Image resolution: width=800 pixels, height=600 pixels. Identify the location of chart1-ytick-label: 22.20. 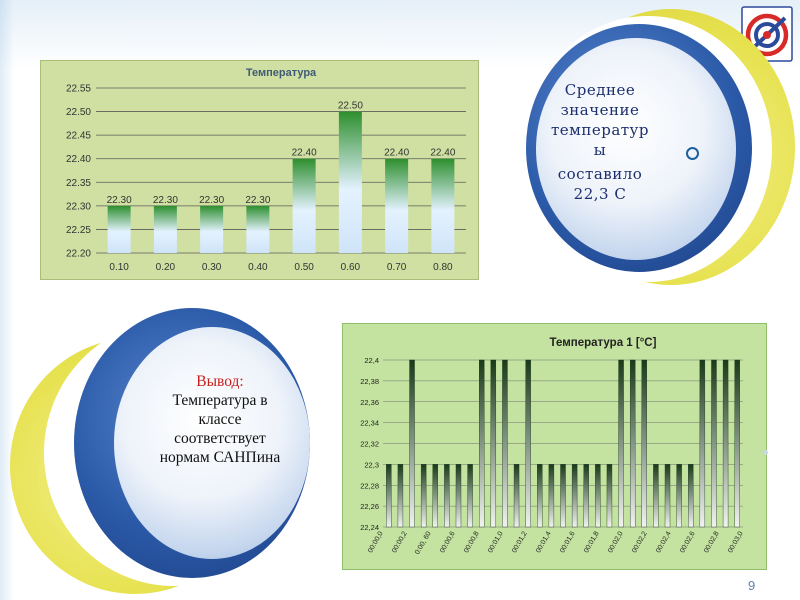
(78, 254).